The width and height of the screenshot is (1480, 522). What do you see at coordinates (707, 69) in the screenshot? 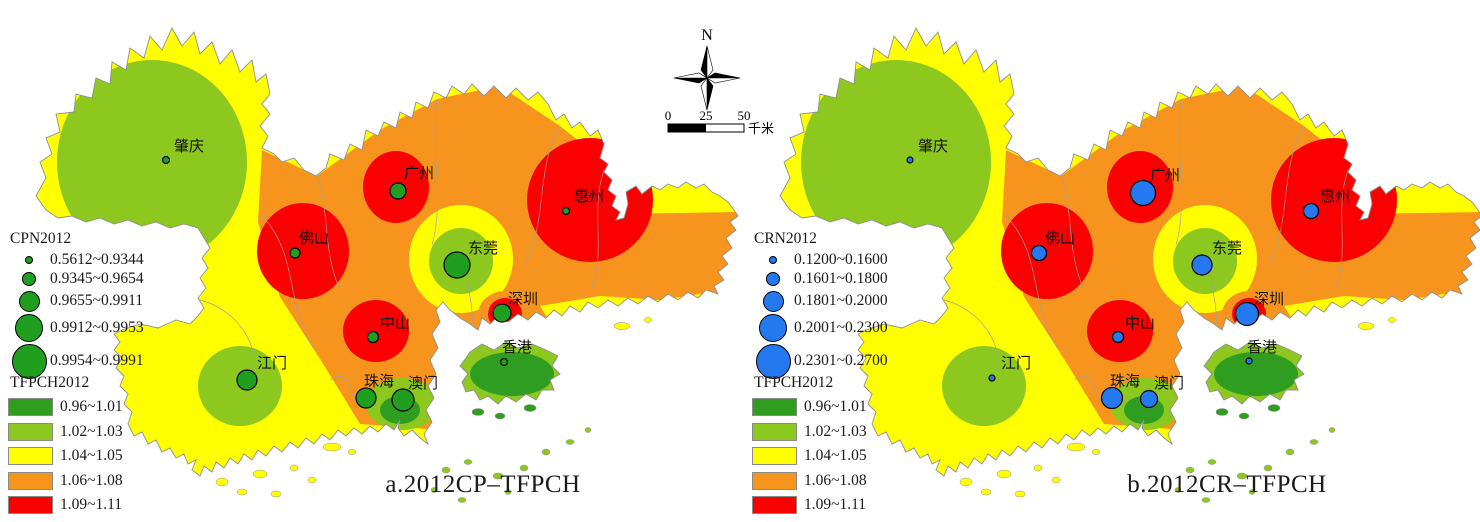
I see `compass-rose: N` at bounding box center [707, 69].